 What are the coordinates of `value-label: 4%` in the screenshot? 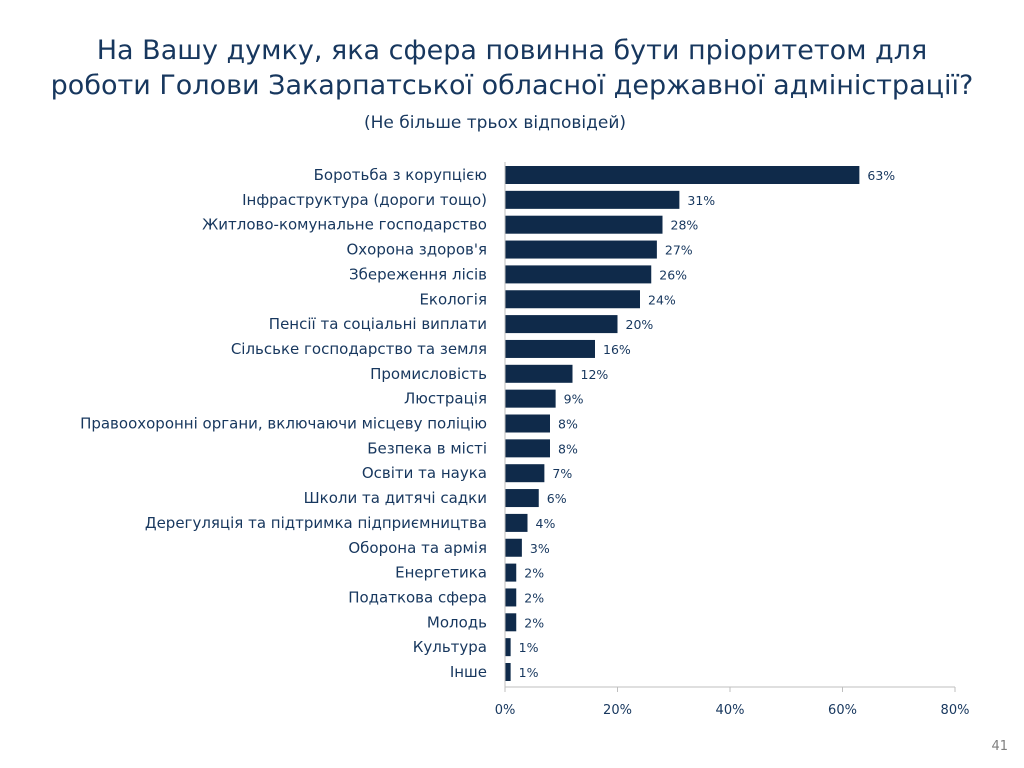 It's located at (546, 523).